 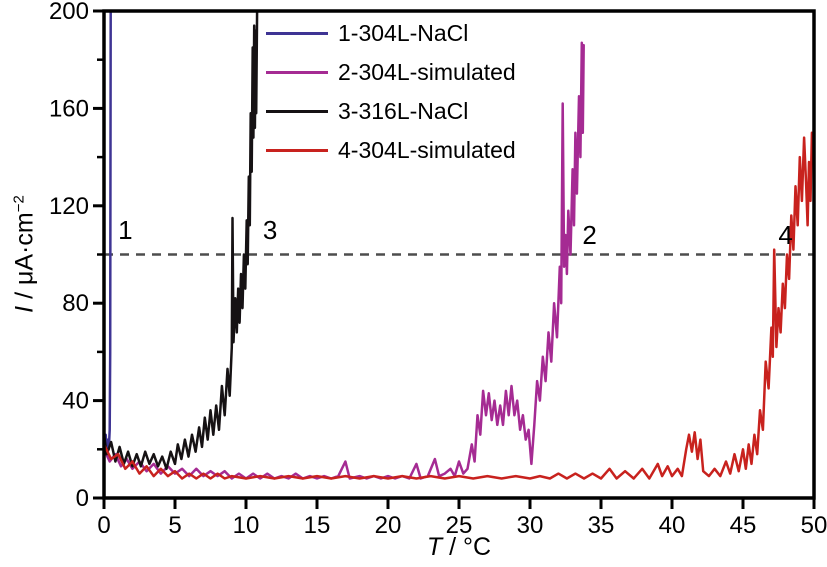 What do you see at coordinates (125, 230) in the screenshot?
I see `curve-number-label-1: 1` at bounding box center [125, 230].